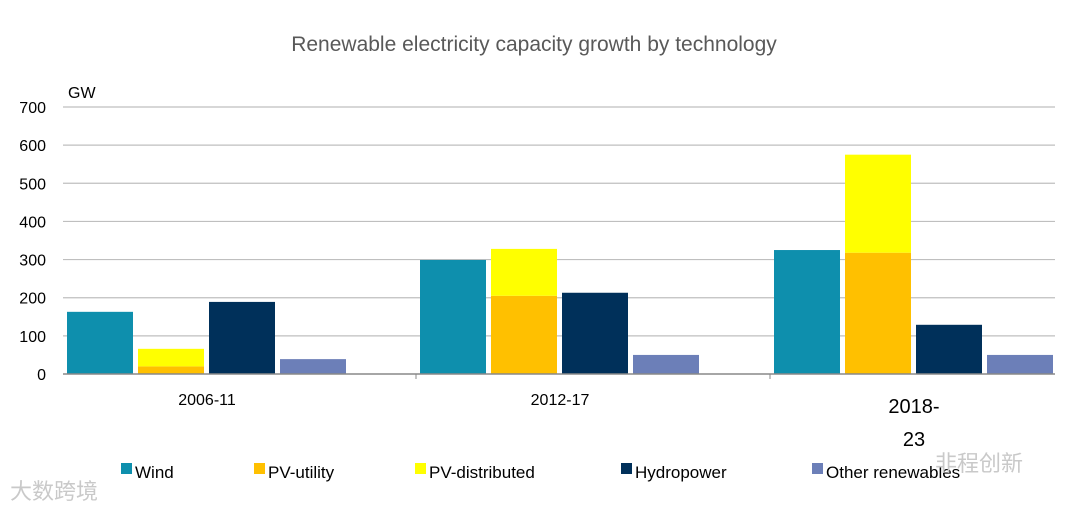 The width and height of the screenshot is (1080, 507). Describe the element at coordinates (32, 299) in the screenshot. I see `y-tick-label: 200` at that location.